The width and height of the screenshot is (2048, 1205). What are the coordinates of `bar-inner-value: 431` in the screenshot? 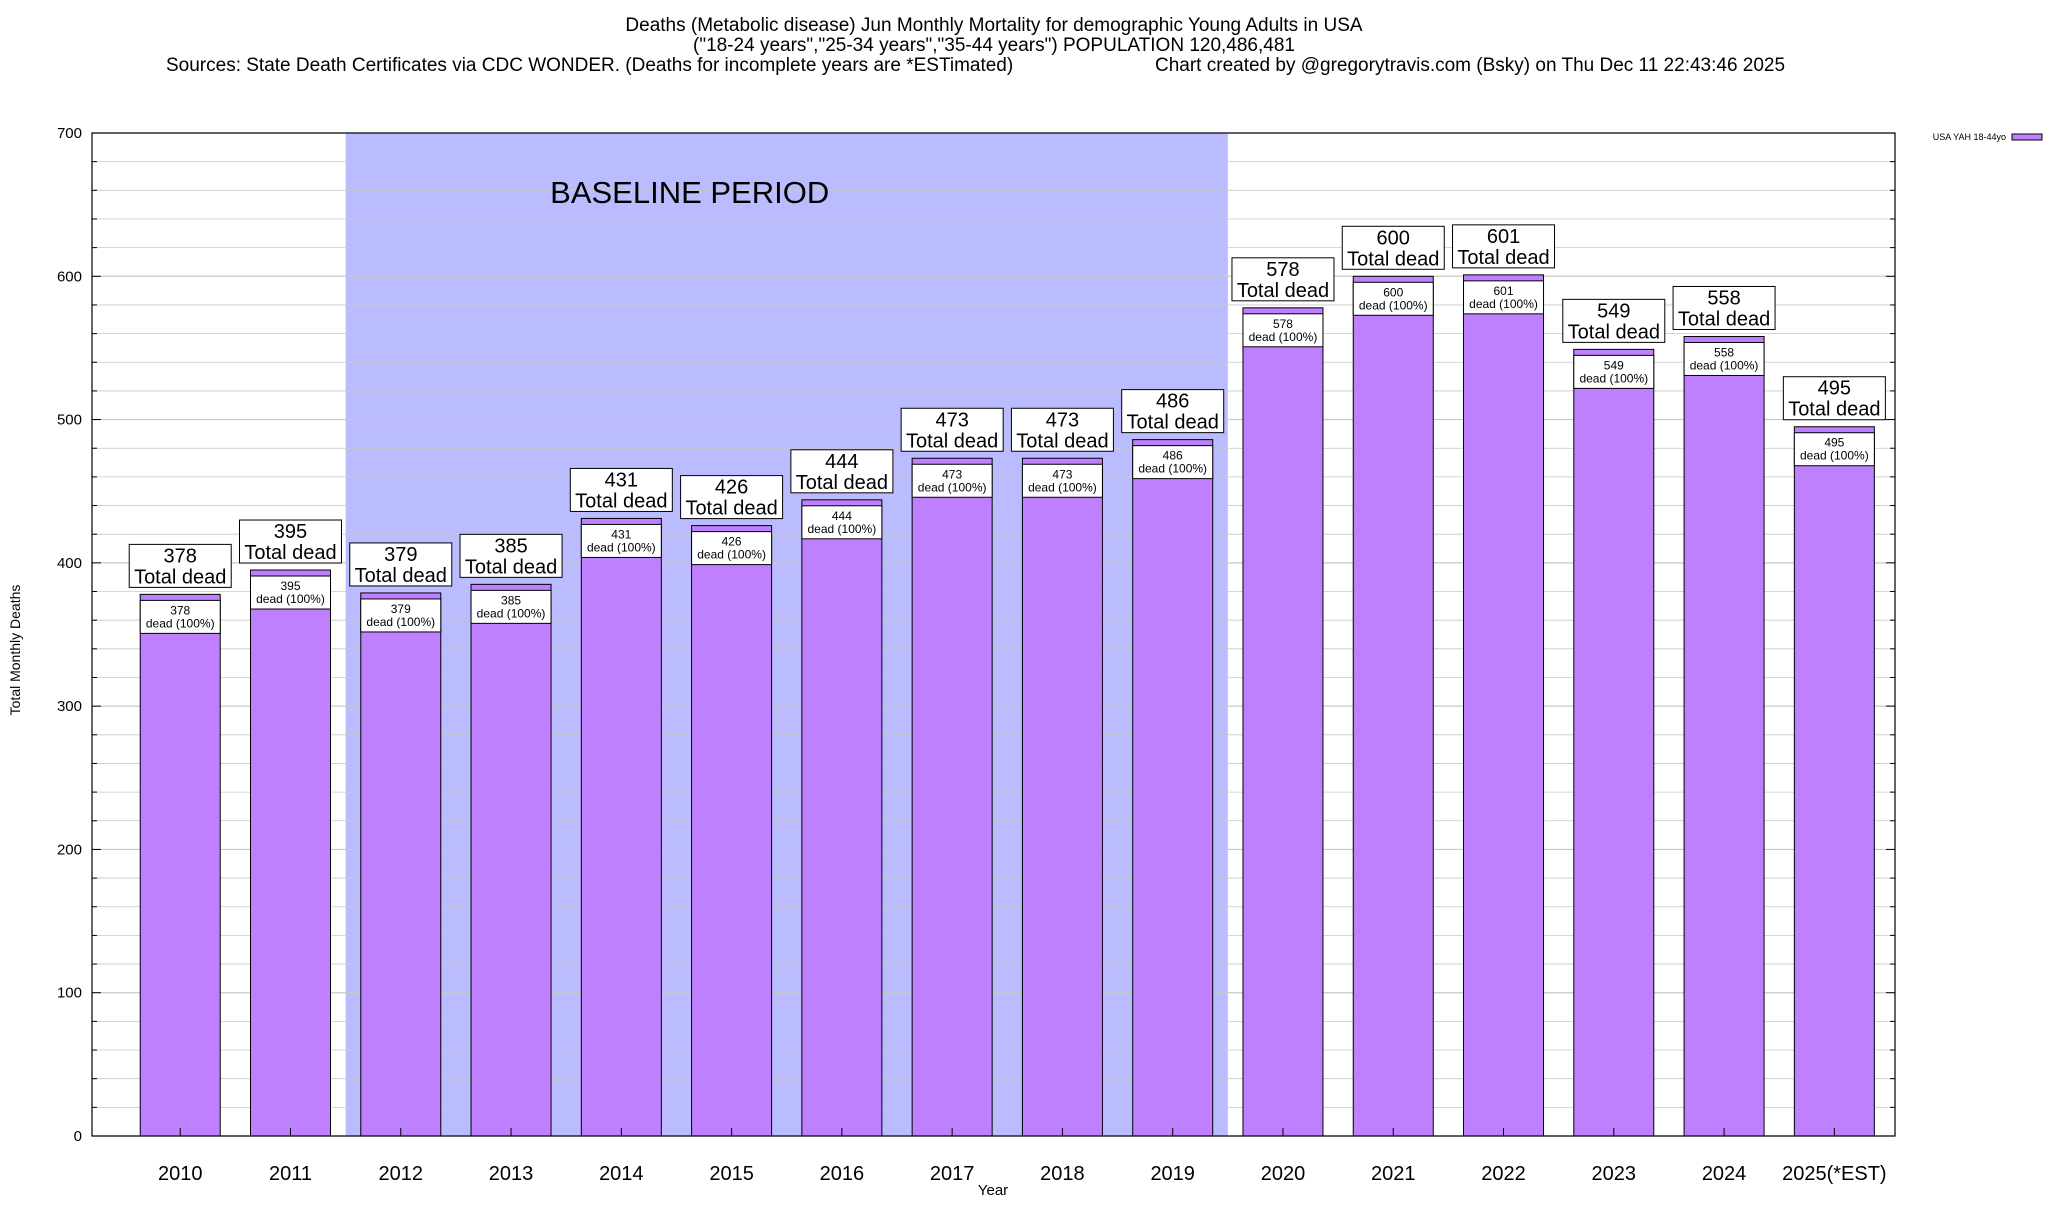 It's located at (621, 534).